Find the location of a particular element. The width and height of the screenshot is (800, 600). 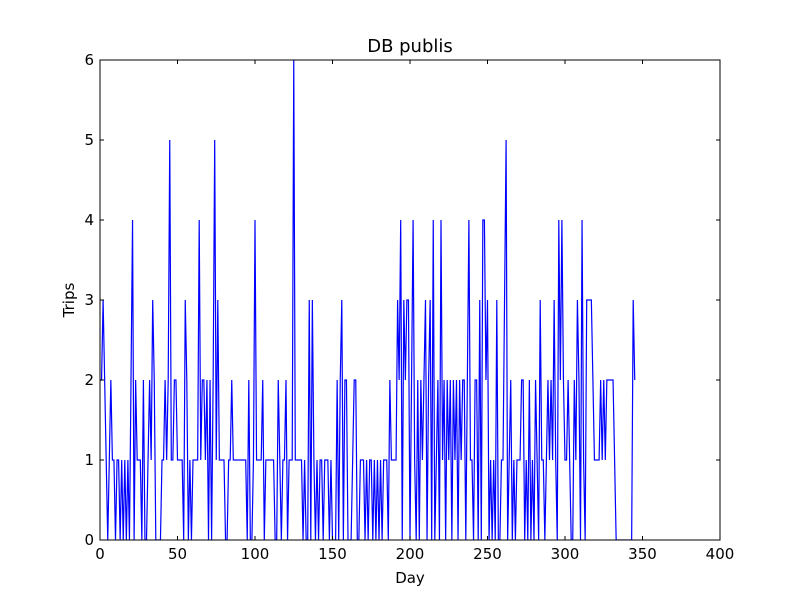

x-tick-label: 200 is located at coordinates (410, 554).